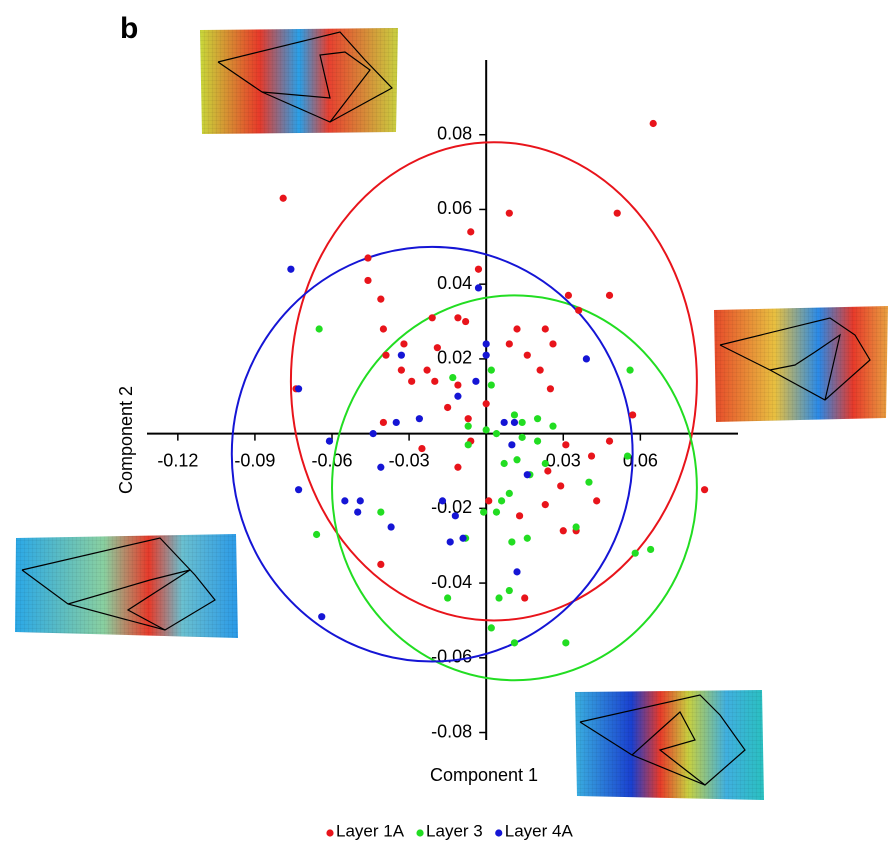  Describe the element at coordinates (454, 283) in the screenshot. I see `y-tick-label: 0.04` at that location.